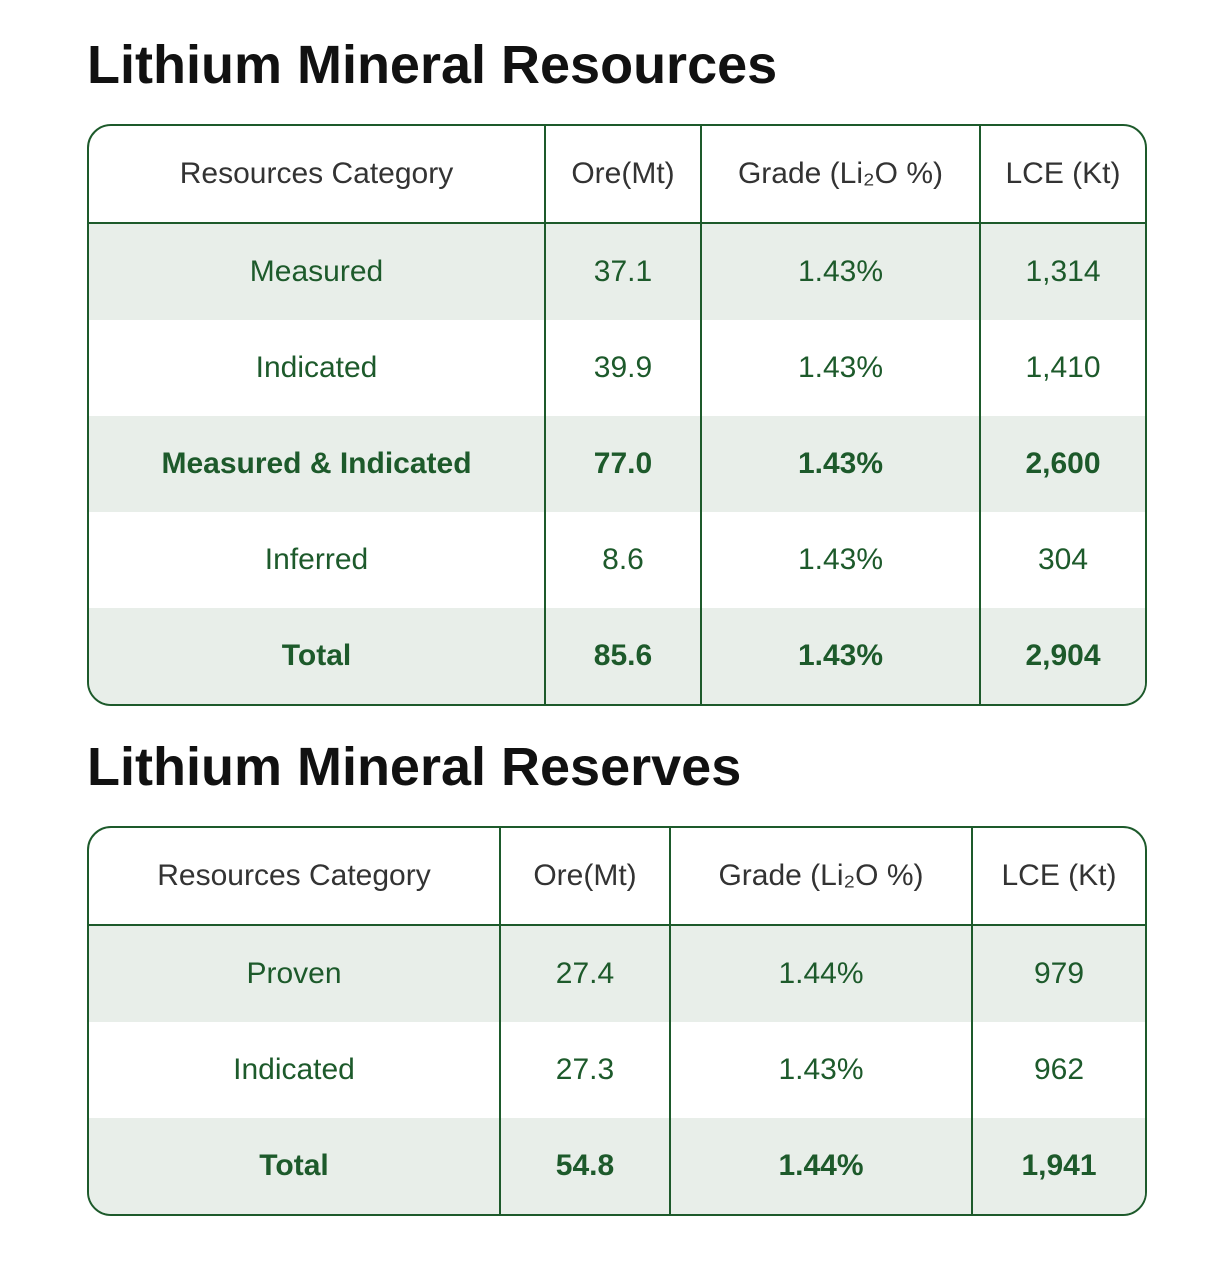  I want to click on table-cell: Measured & Indicated, so click(317, 464).